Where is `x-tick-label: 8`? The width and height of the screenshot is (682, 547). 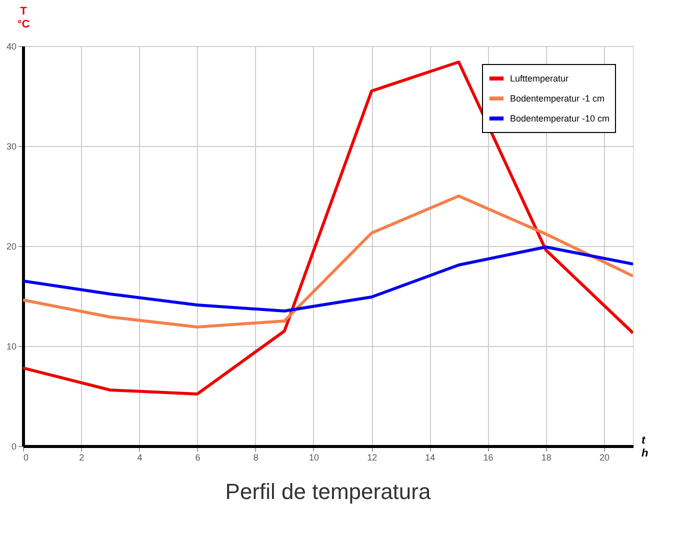
x-tick-label: 8 is located at coordinates (255, 457).